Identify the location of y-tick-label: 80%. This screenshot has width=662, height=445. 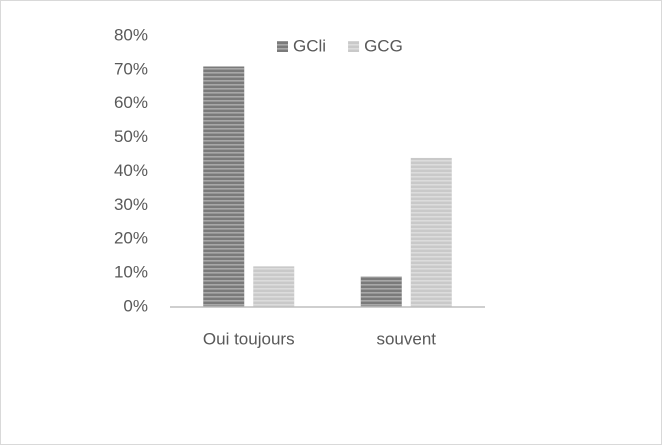
(131, 34).